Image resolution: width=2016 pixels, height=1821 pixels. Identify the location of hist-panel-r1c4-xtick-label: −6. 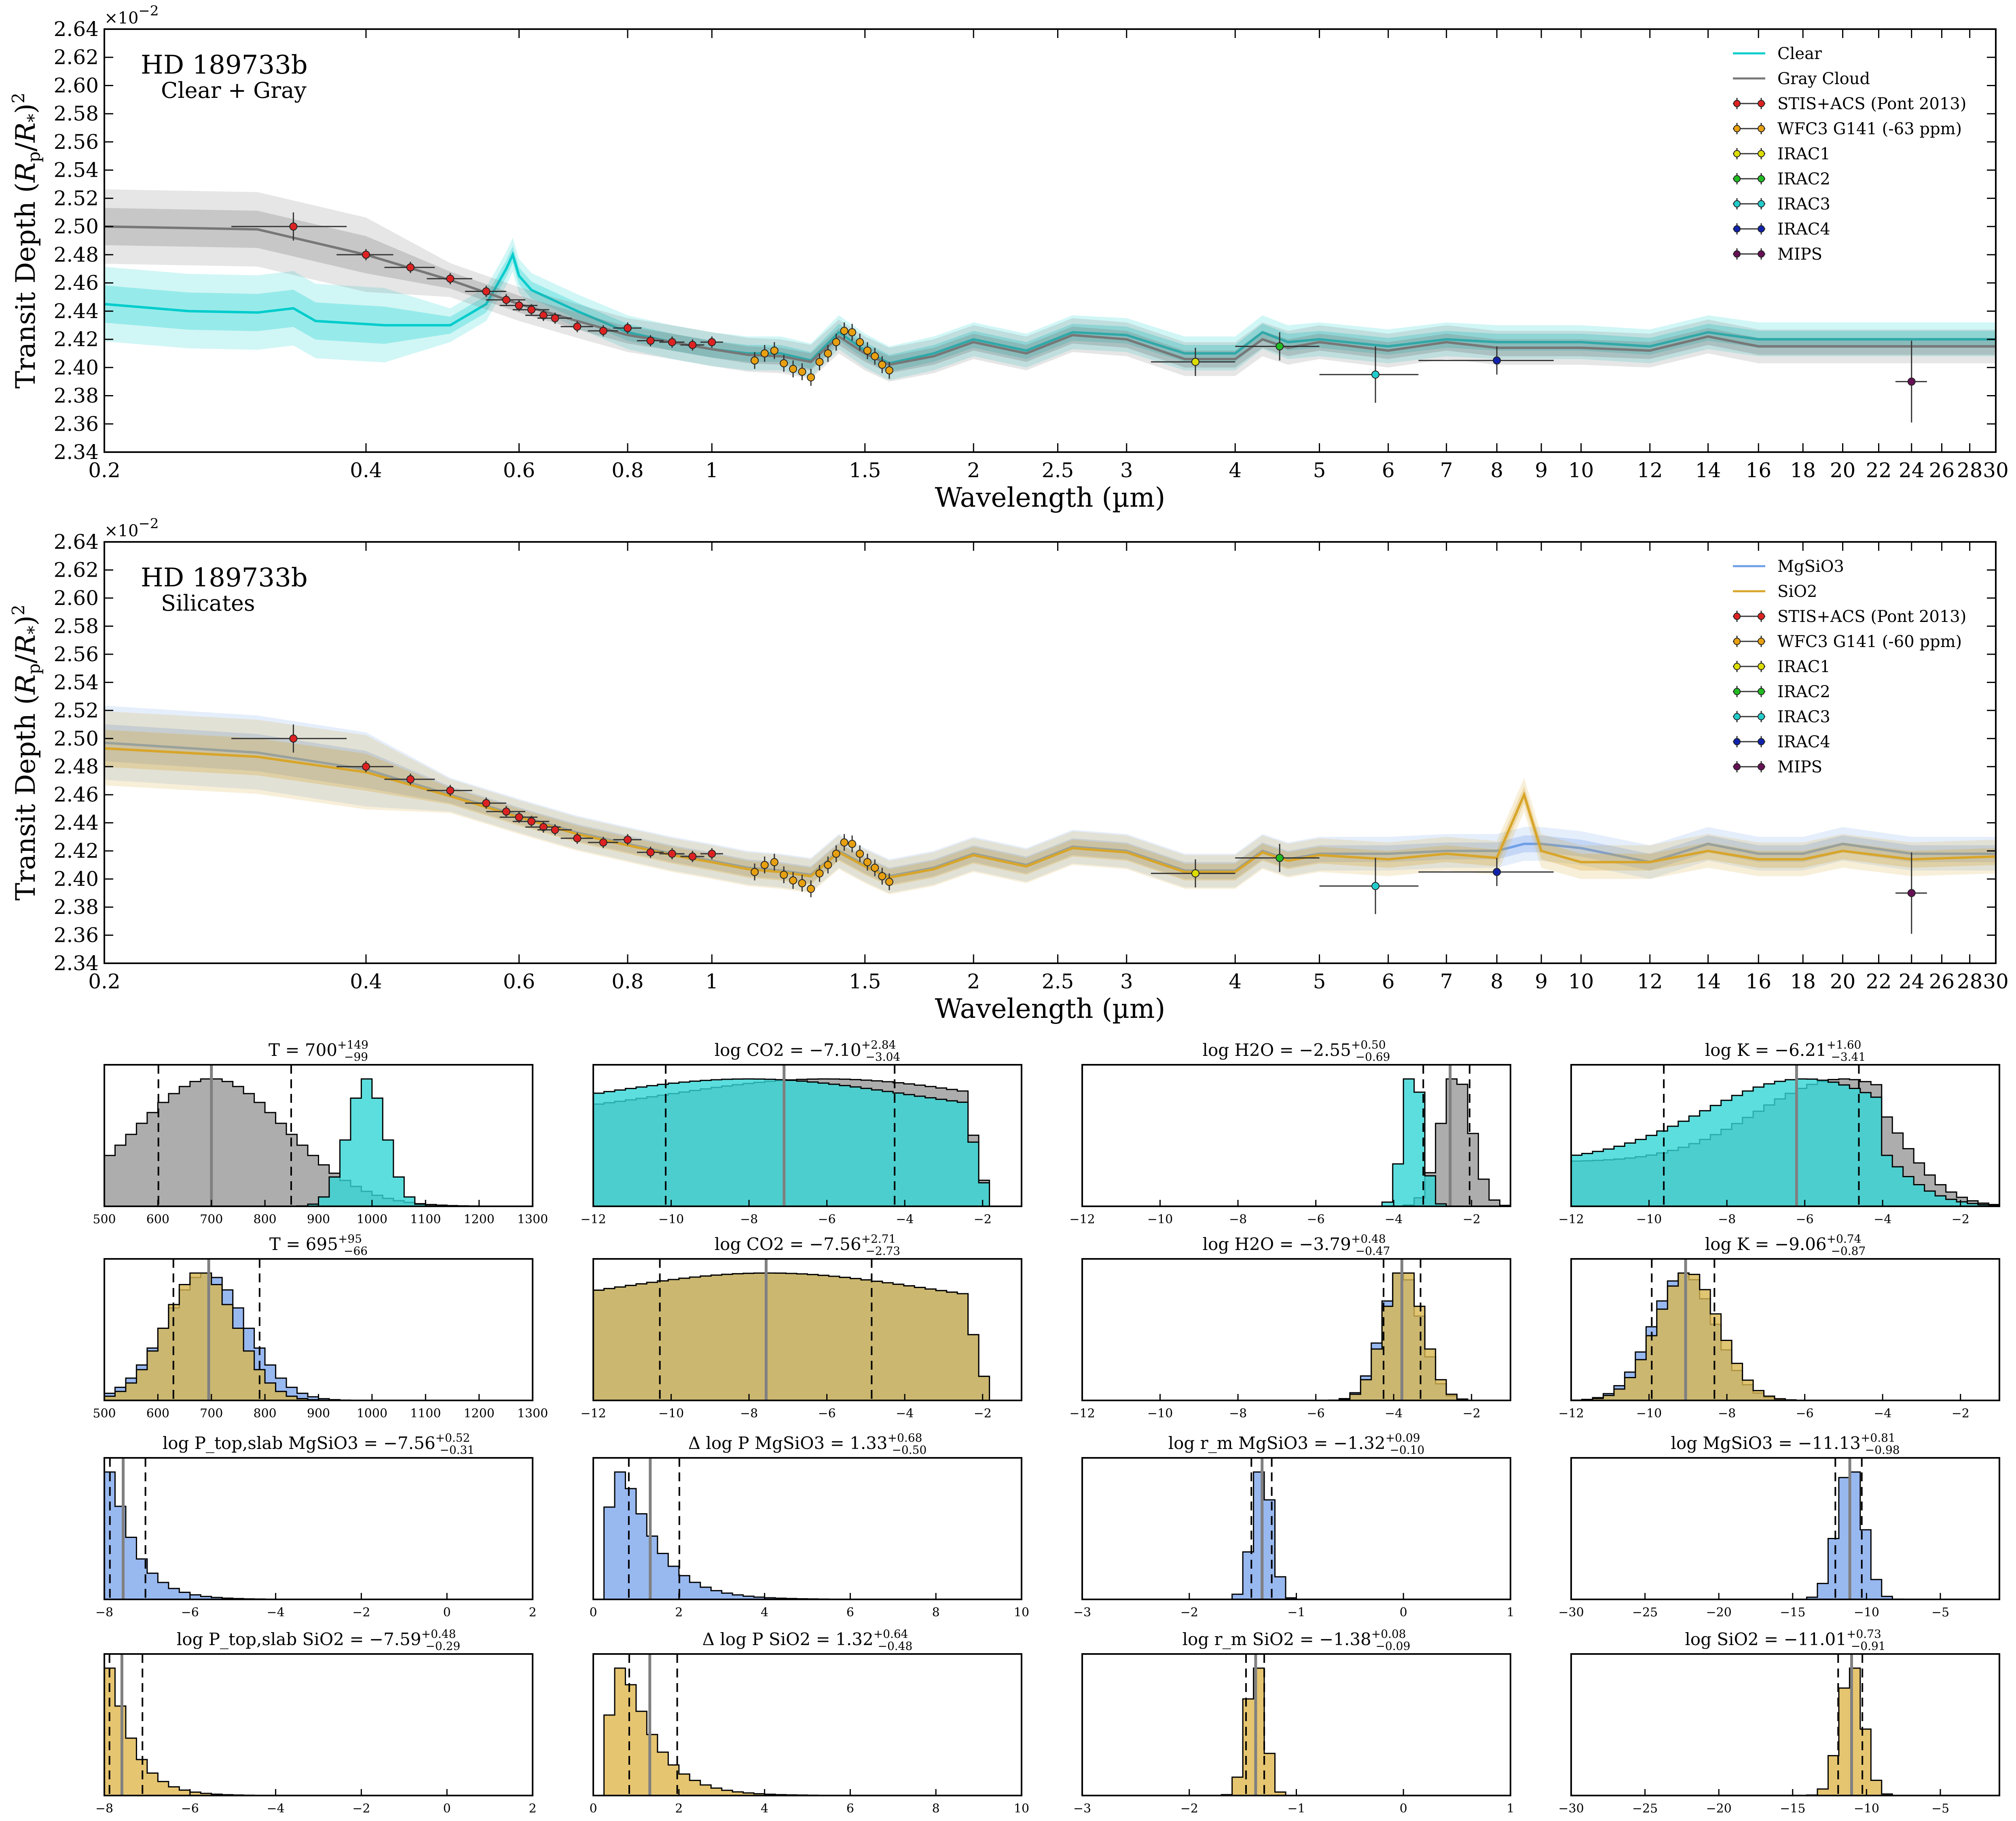
(1805, 1220).